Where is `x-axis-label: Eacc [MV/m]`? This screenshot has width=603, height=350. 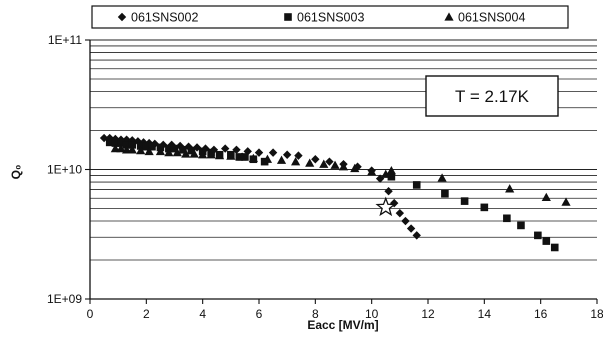
x-axis-label: Eacc [MV/m] is located at coordinates (342, 325).